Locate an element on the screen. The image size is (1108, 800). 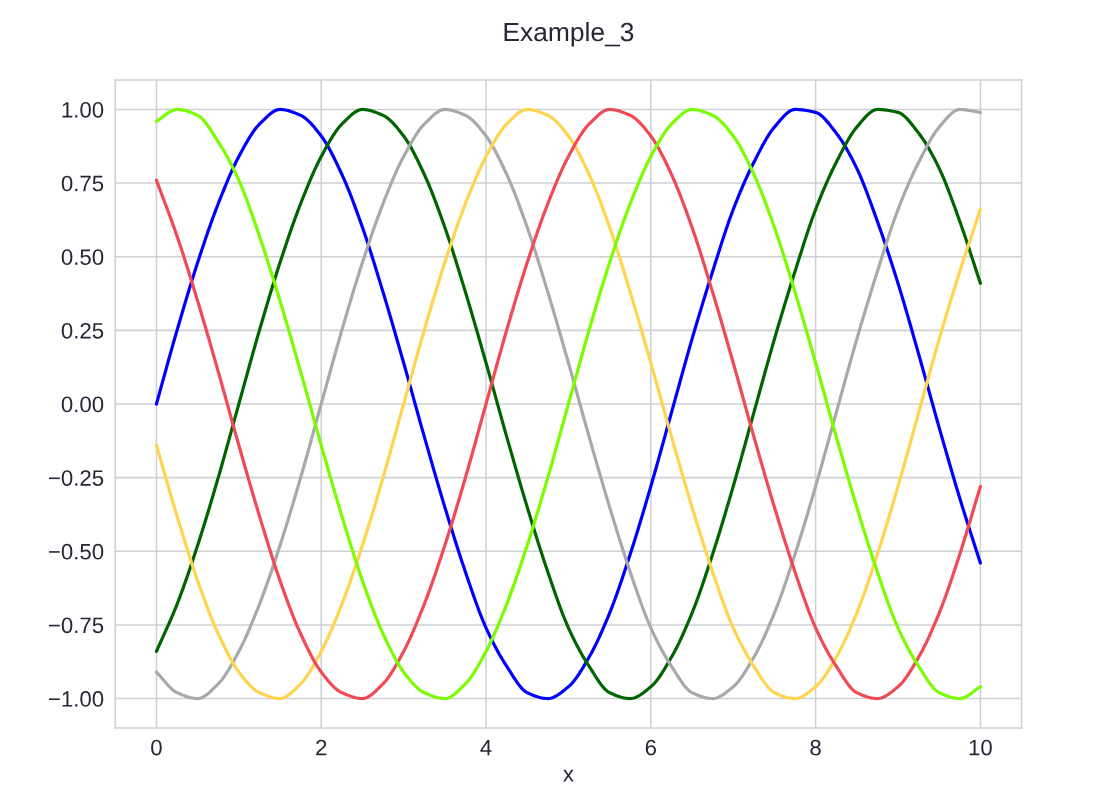
y-tick-label: 0.25 is located at coordinates (82, 330).